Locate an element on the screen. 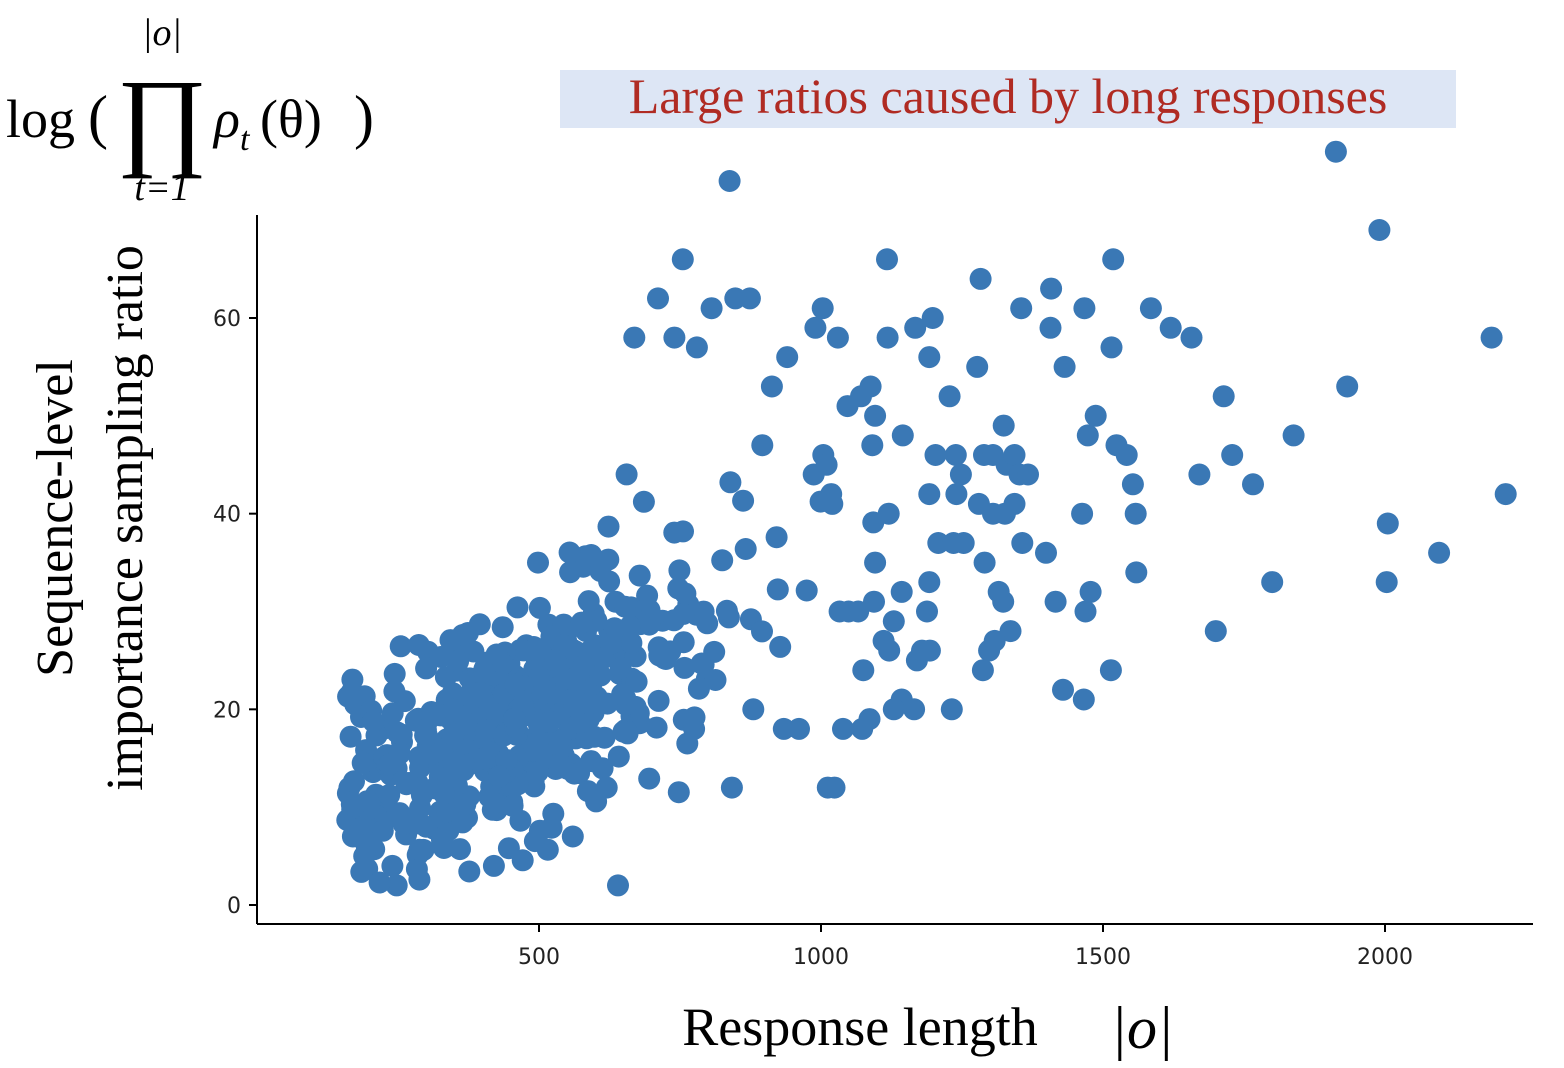  formula-argument: (θ) is located at coordinates (291, 119).